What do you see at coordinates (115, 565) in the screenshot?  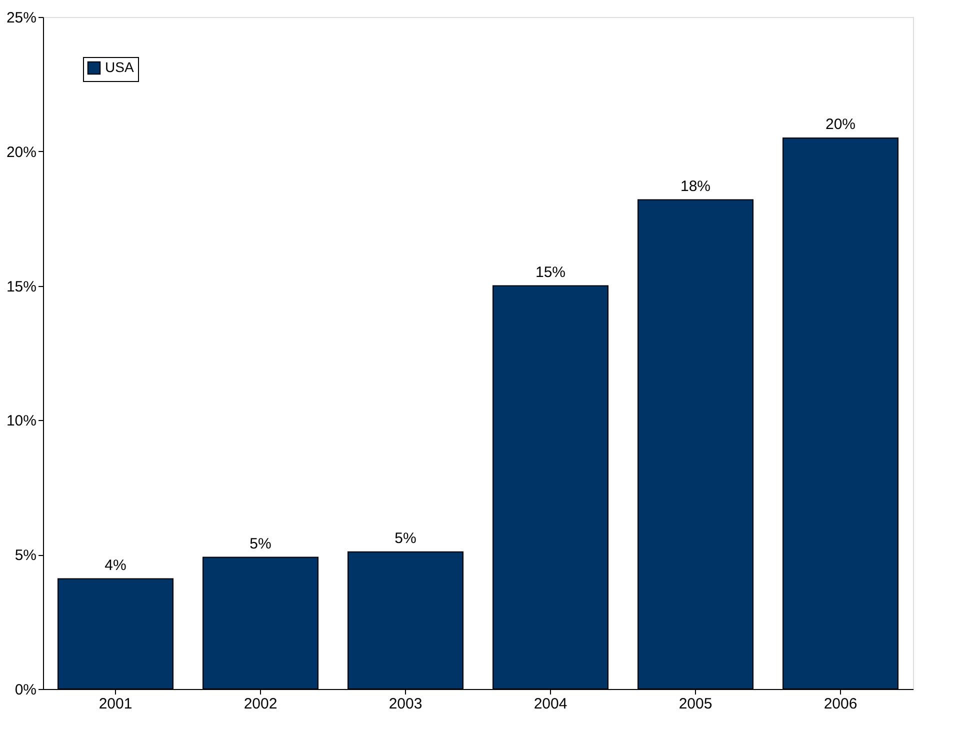 I see `data-label: 4%` at bounding box center [115, 565].